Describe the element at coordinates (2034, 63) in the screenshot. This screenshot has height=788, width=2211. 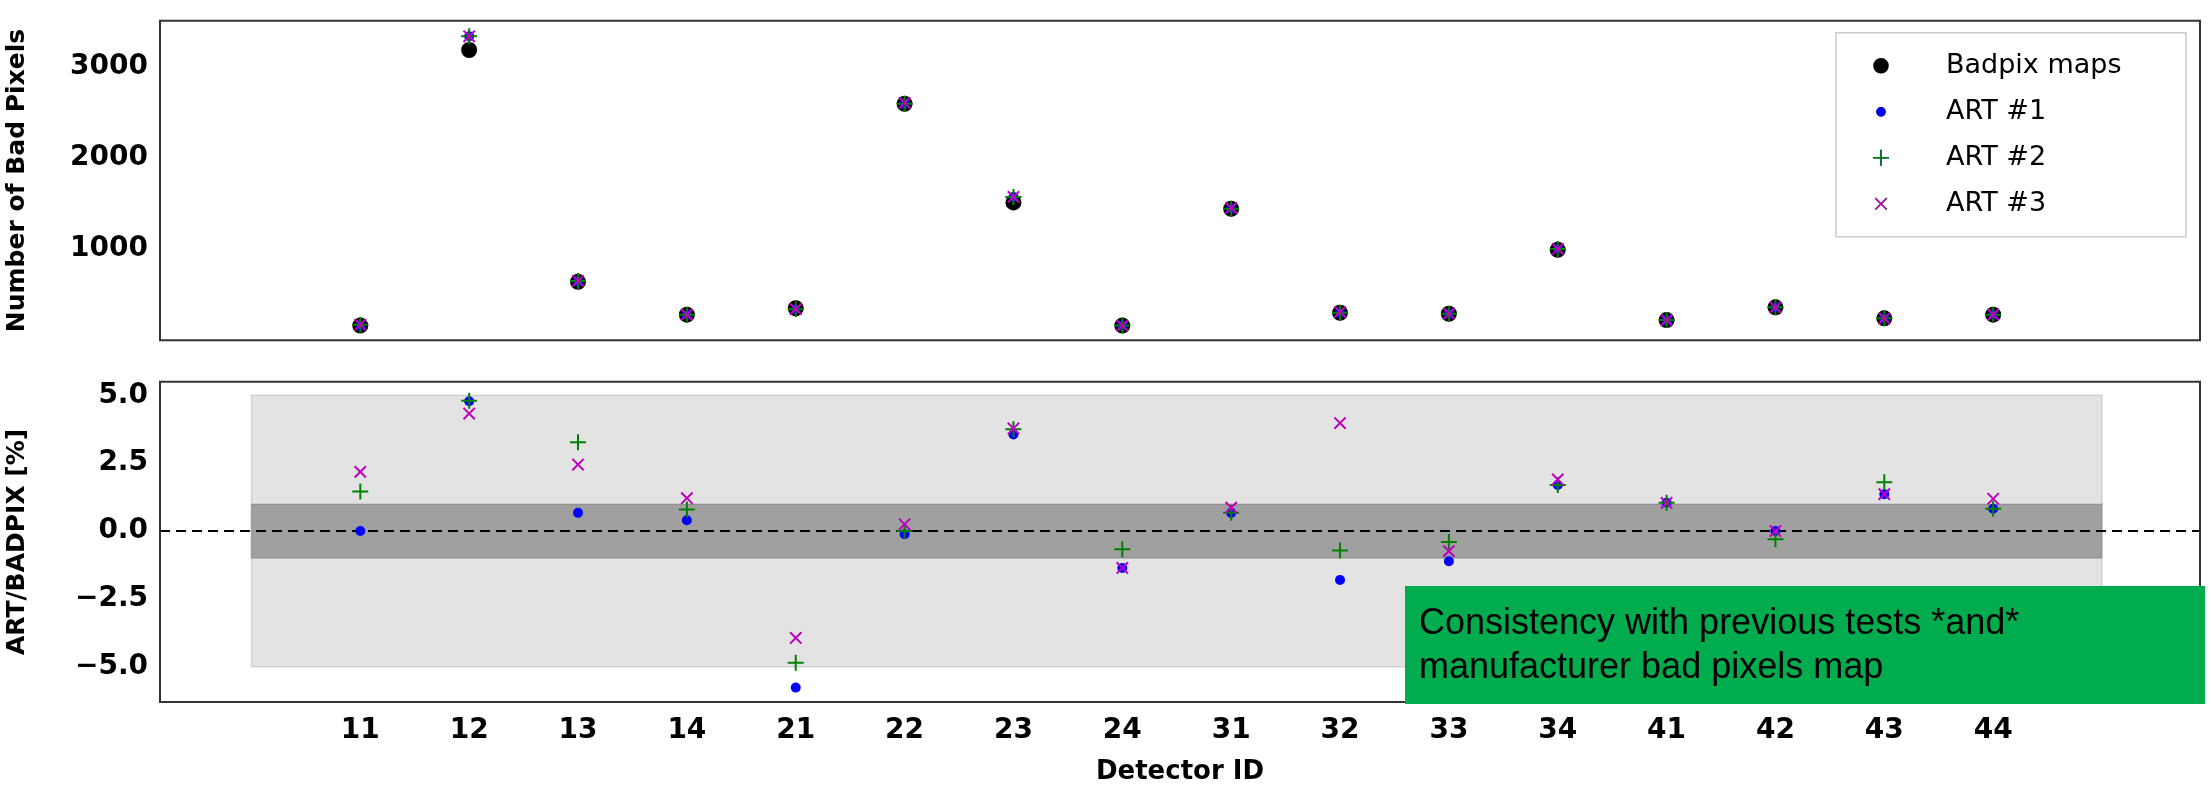
I see `legend-label: Badpix maps` at that location.